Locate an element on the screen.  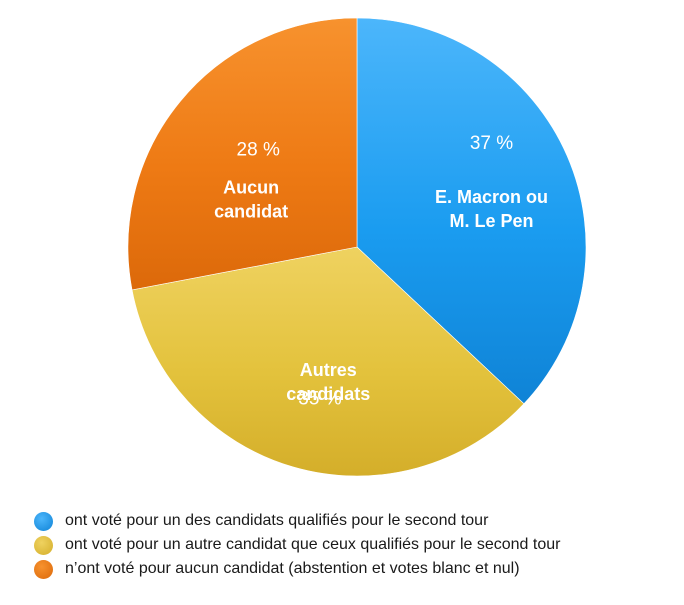
slice-name-label: Aucun candidat is located at coordinates (251, 199).